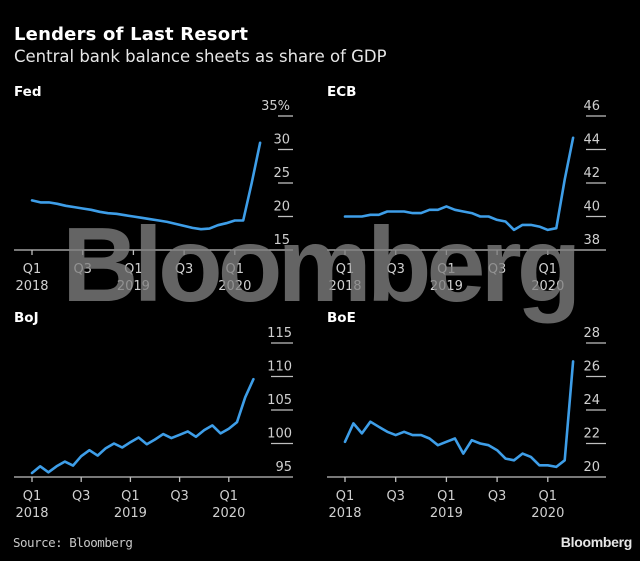 The height and width of the screenshot is (561, 640). What do you see at coordinates (591, 367) in the screenshot?
I see `y-tick-label: 26` at bounding box center [591, 367].